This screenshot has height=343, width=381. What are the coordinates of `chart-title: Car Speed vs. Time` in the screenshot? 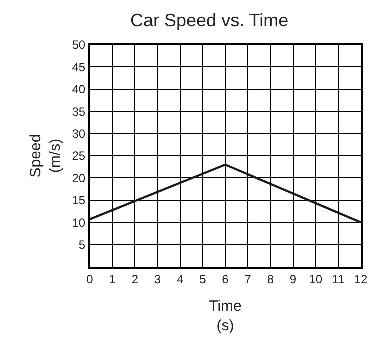 It's located at (209, 20).